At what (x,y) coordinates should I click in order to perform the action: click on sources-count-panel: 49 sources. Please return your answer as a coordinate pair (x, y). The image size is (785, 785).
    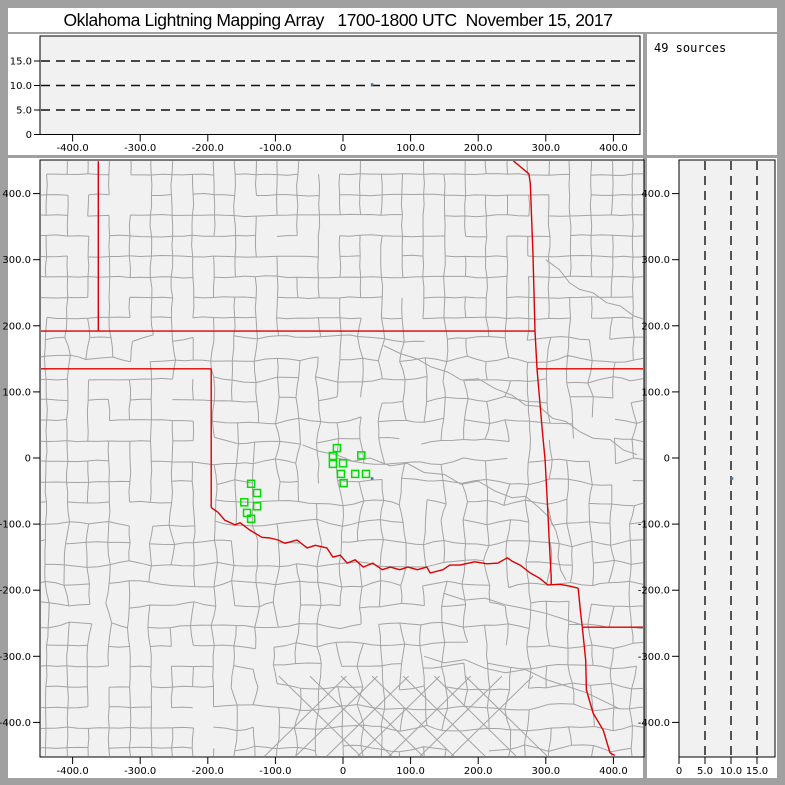
    Looking at the image, I should click on (712, 94).